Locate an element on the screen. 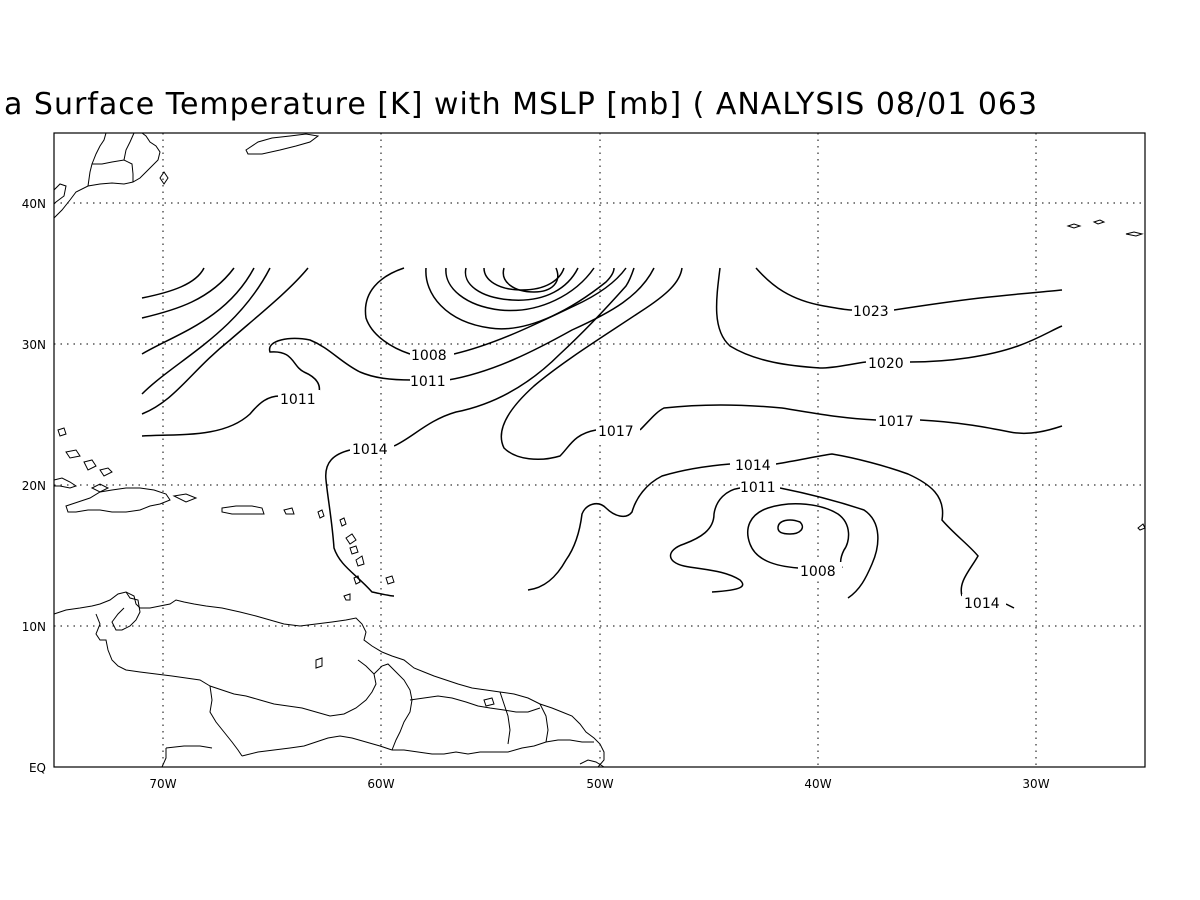  y-axis-ticks: EQ 10N 20N 30N 40N is located at coordinates (34, 486).